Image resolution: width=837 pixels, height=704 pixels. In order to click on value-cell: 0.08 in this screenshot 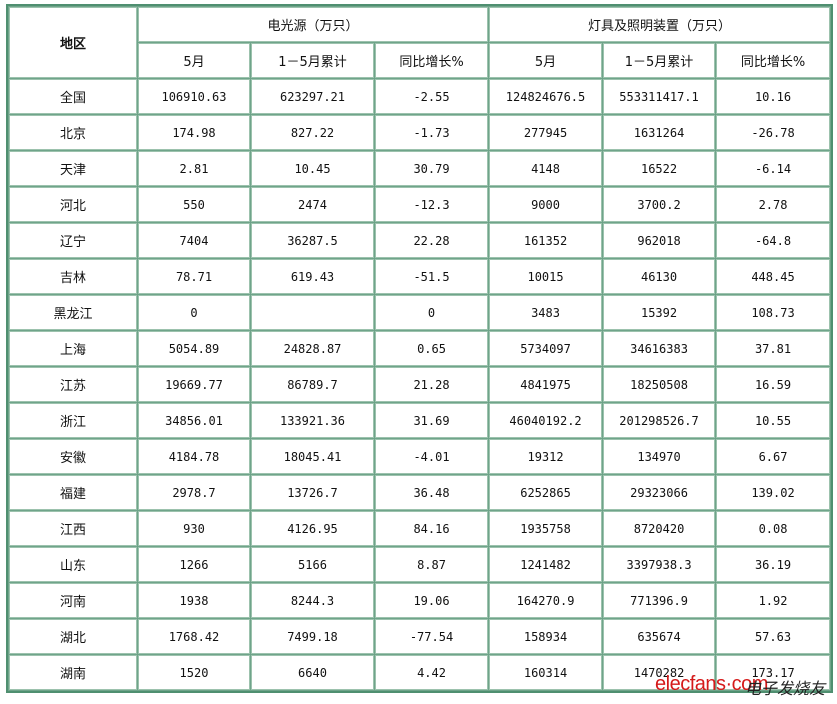, I will do `click(773, 528)`.